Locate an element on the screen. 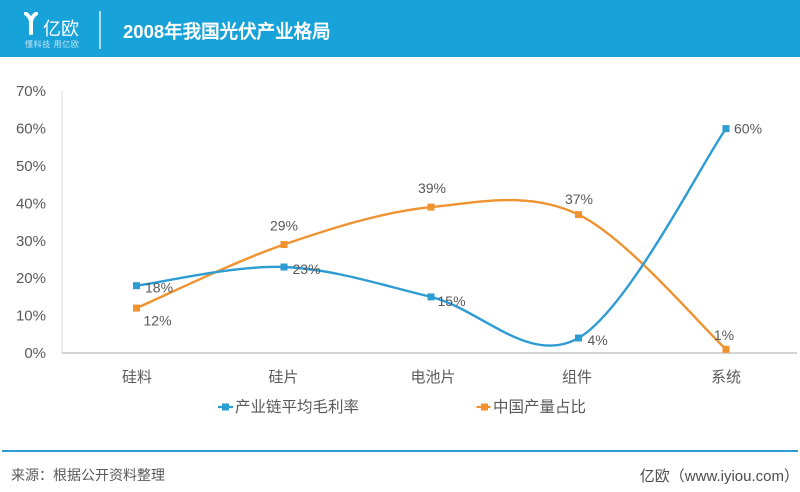 This screenshot has height=492, width=800. svg-text: 50% is located at coordinates (31, 166).